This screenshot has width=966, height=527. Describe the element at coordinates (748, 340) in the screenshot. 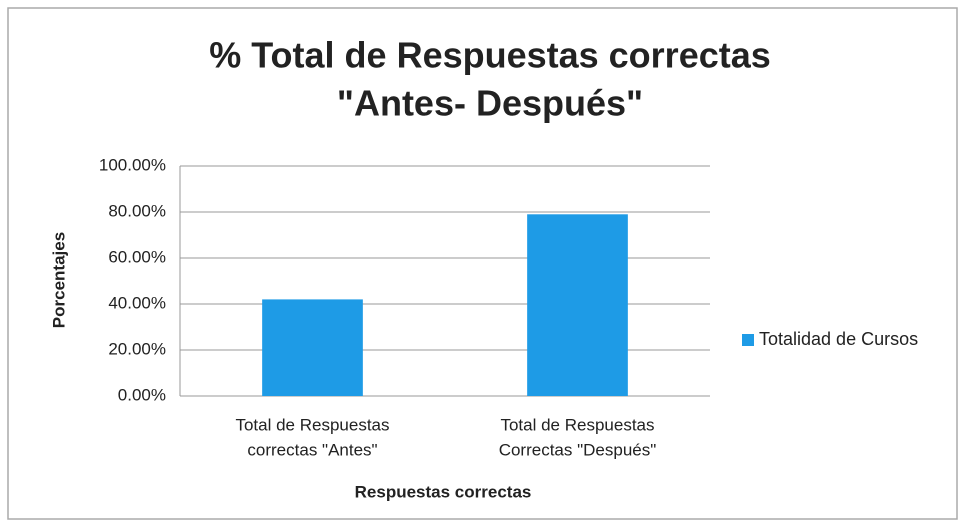

I see `legend-swatch` at that location.